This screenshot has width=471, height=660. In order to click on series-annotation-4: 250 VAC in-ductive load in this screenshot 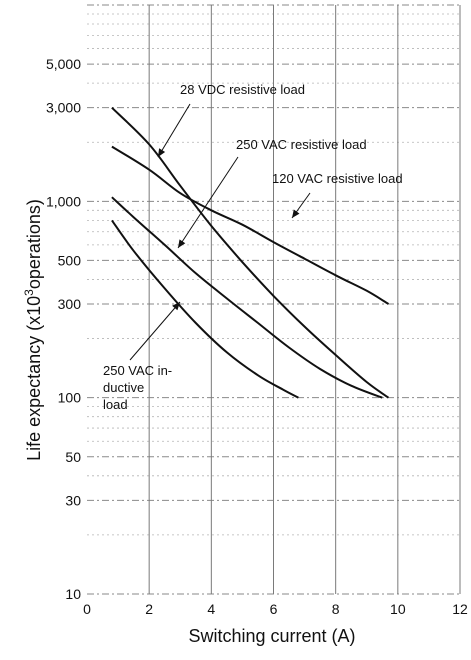, I will do `click(137, 387)`.